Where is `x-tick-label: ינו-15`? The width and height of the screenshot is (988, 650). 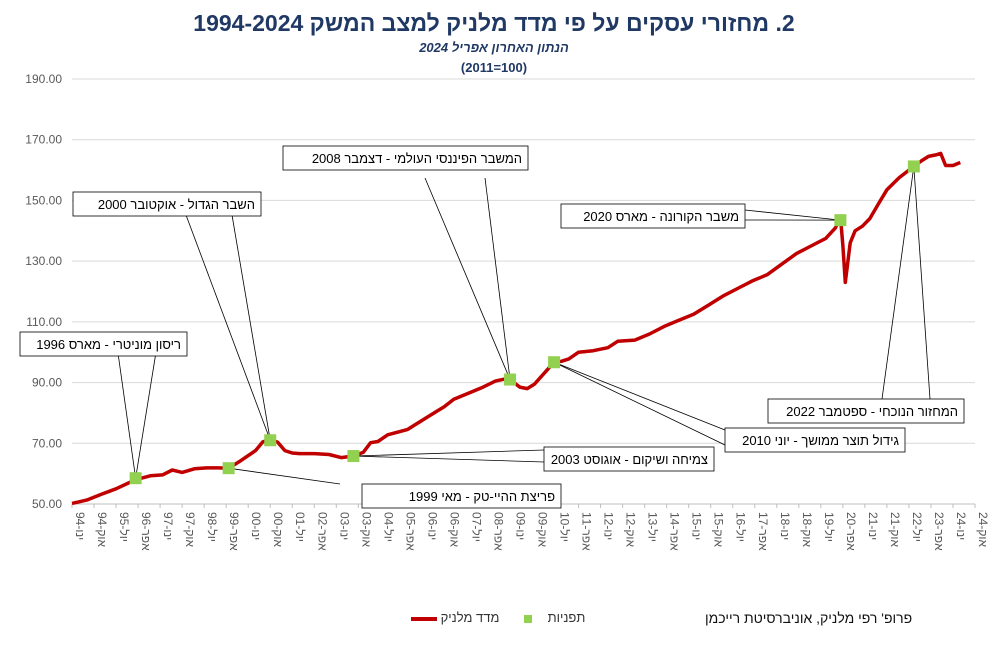 x-tick-label: ינו-15 is located at coordinates (697, 526).